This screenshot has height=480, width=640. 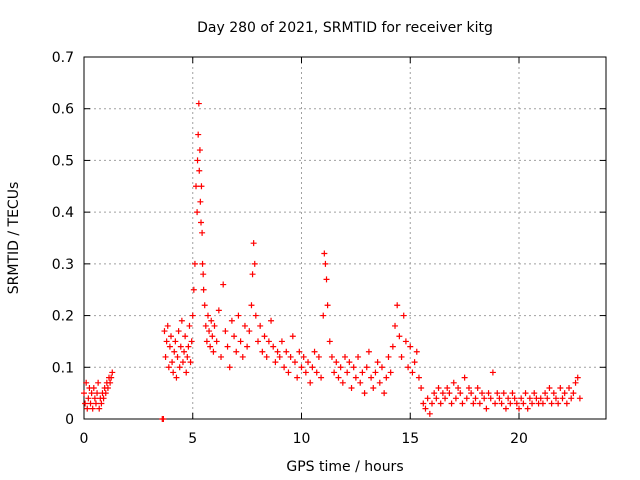 What do you see at coordinates (63, 213) in the screenshot?
I see `y-tick-label: 0.4` at bounding box center [63, 213].